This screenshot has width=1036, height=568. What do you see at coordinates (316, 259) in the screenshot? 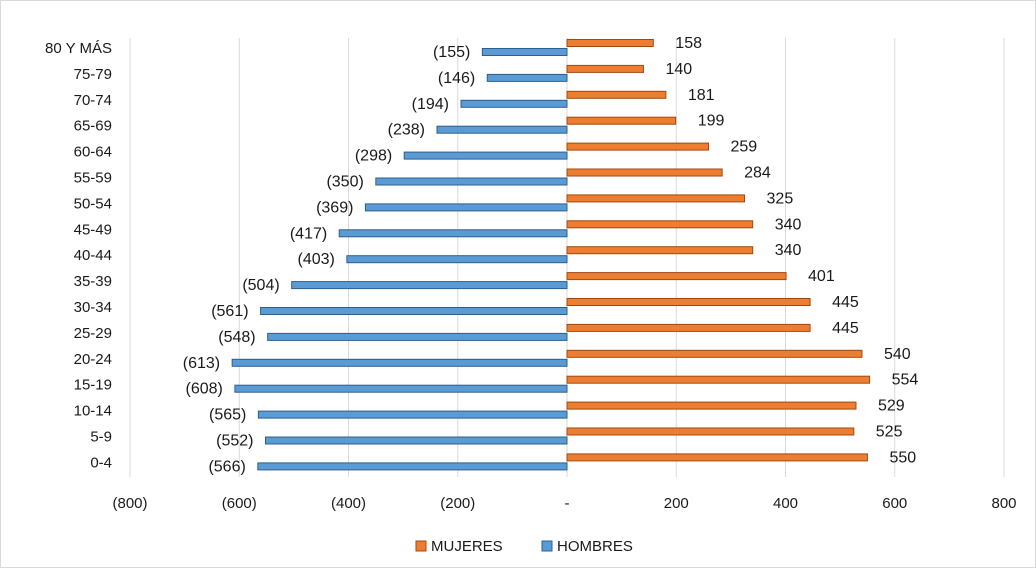
I see `data-label-hombres: (403)` at bounding box center [316, 259].